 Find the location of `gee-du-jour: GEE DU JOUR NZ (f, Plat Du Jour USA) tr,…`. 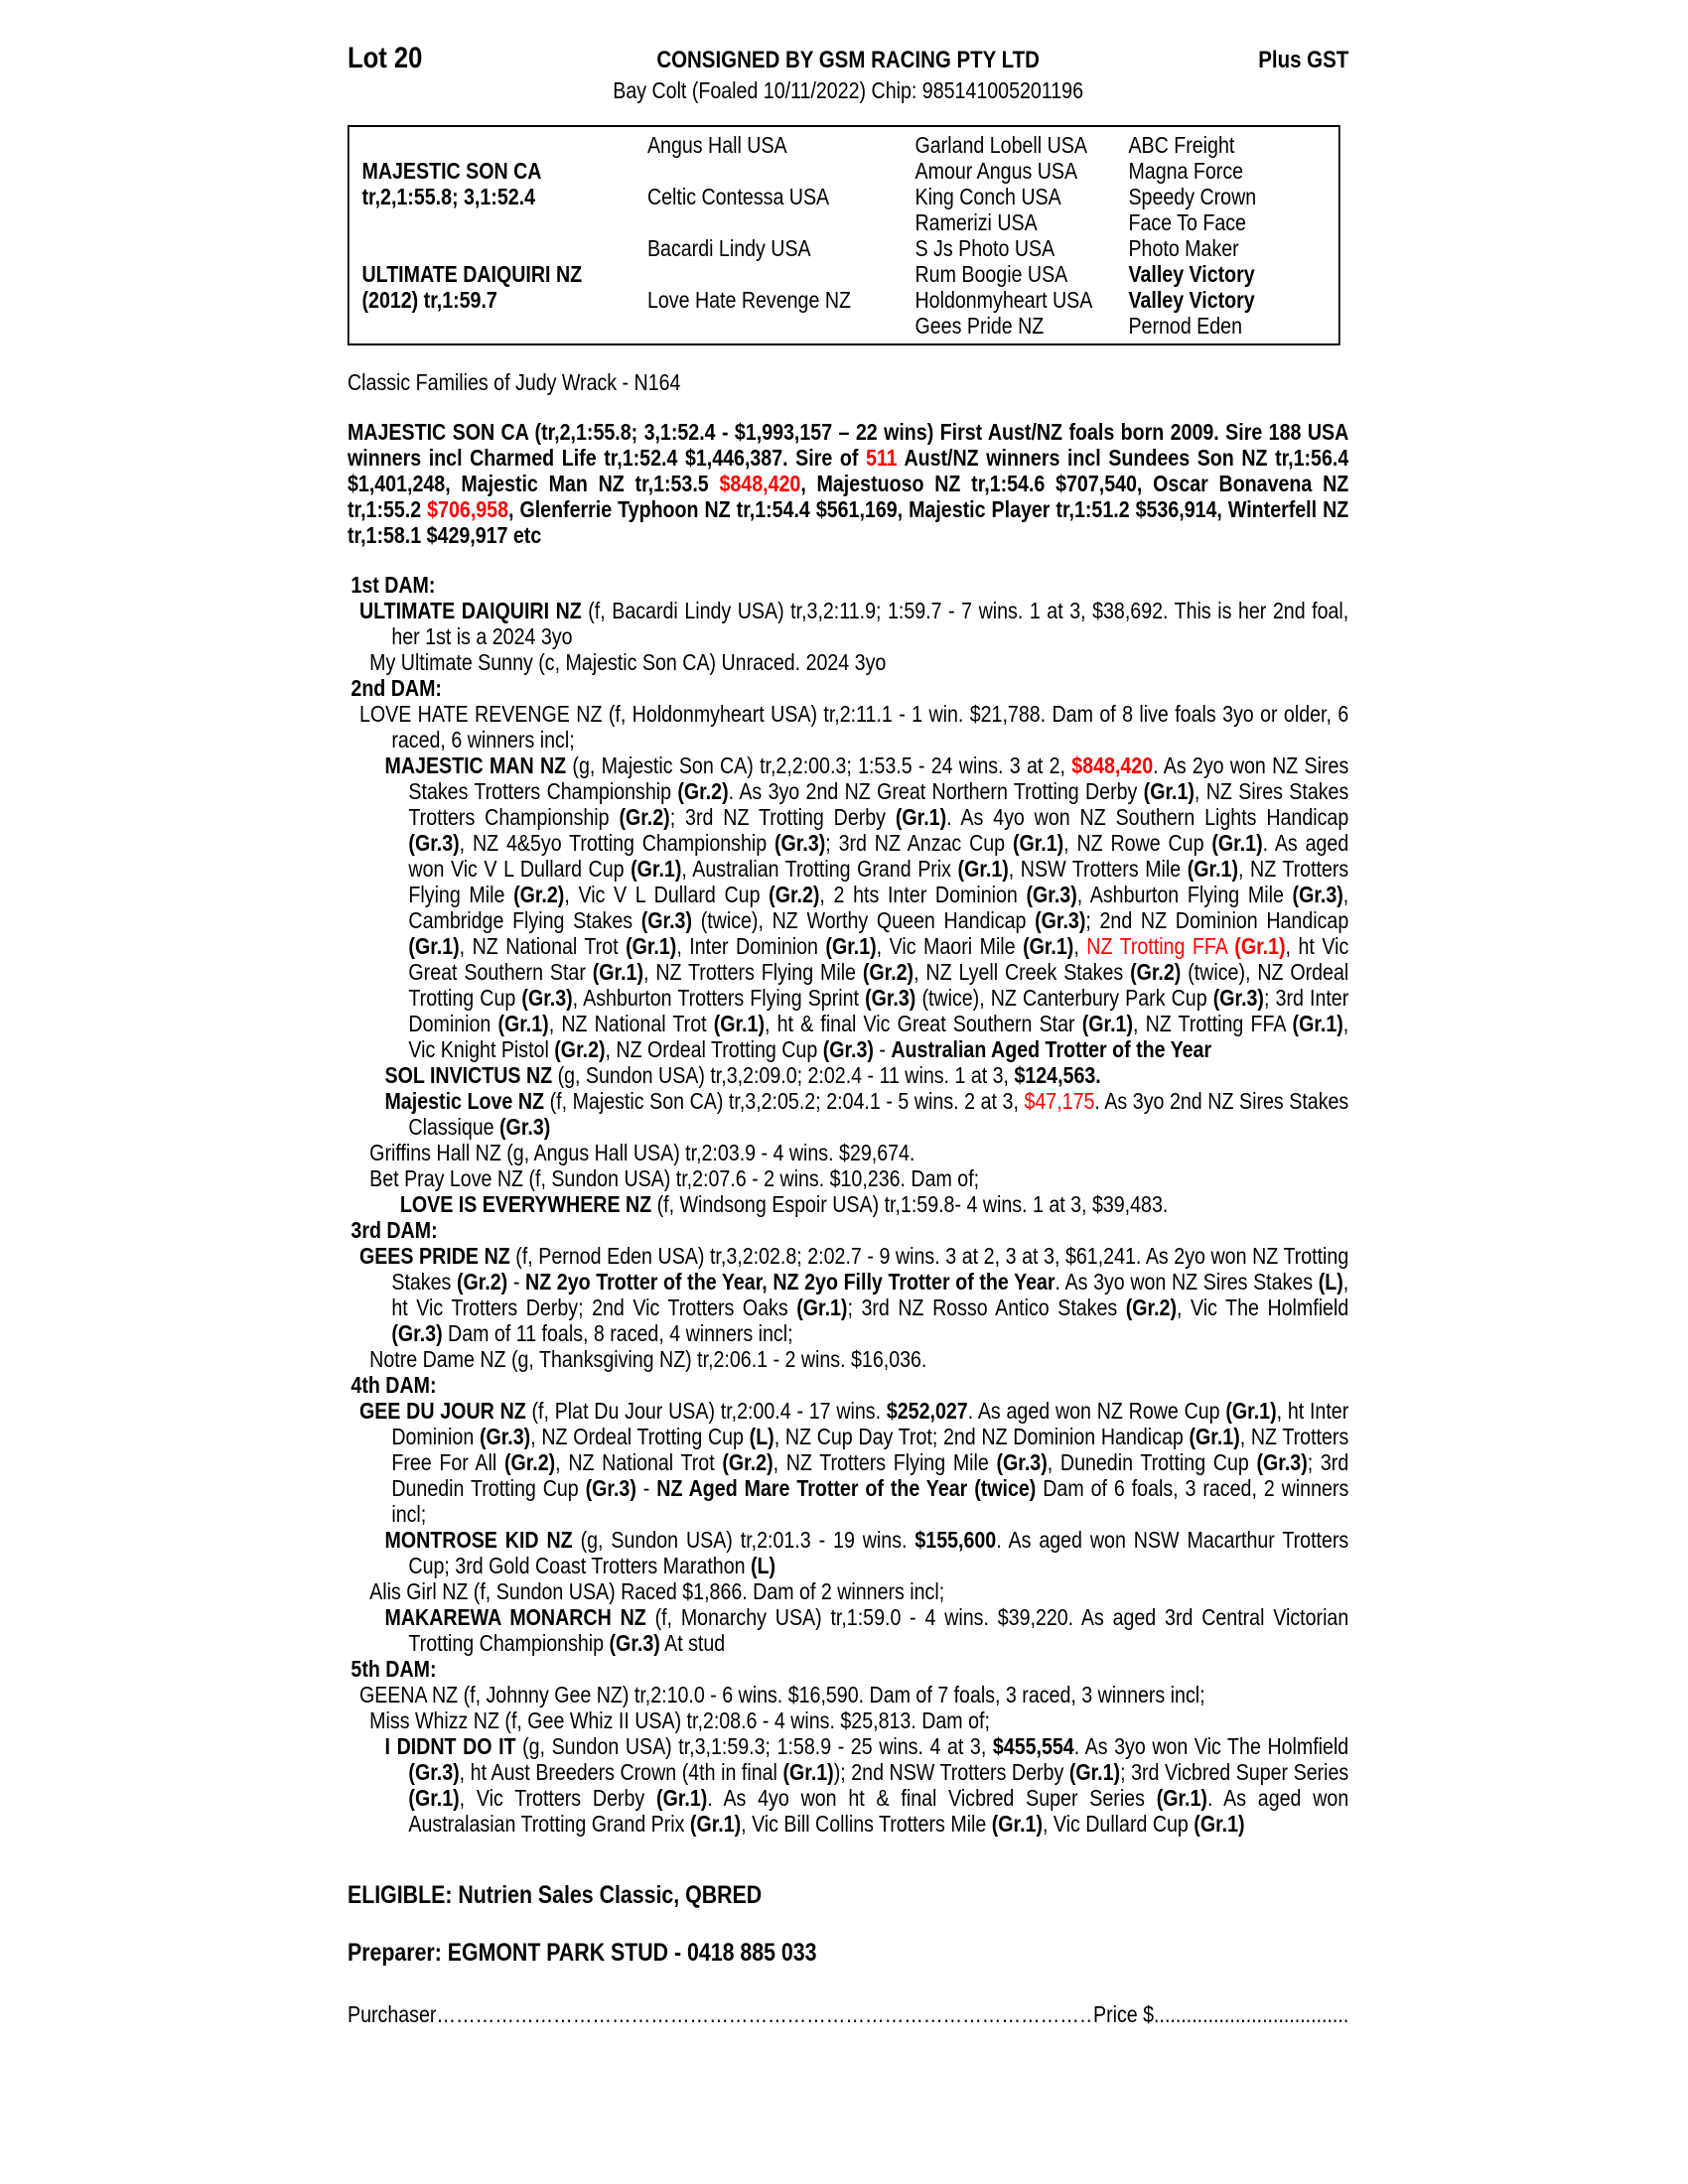

gee-du-jour: GEE DU JOUR NZ (f, Plat Du Jour USA) tr,… is located at coordinates (853, 1462).